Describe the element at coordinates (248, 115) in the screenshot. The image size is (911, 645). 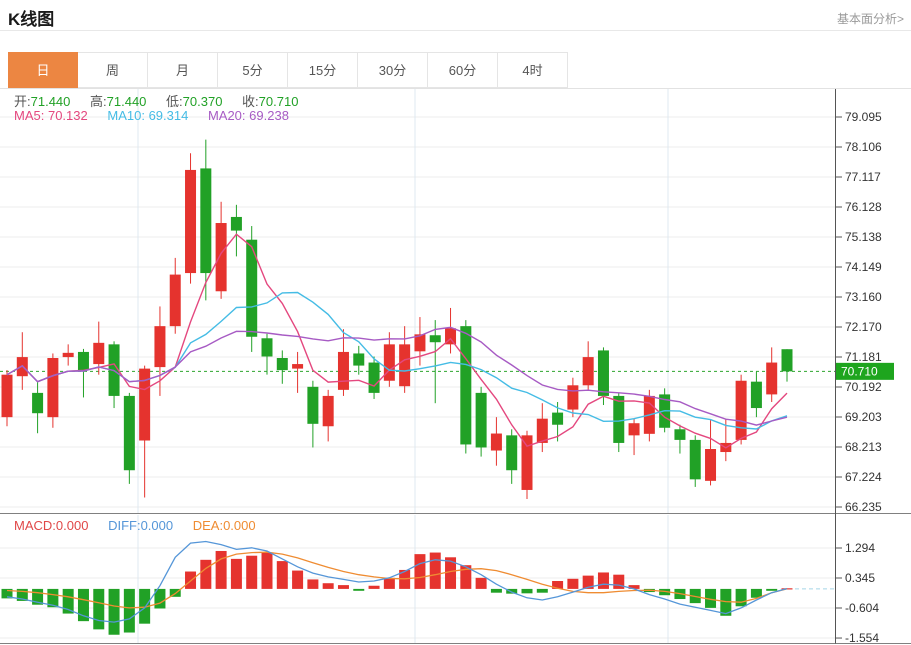
I see `ma20-value: MA20: 69.238` at that location.